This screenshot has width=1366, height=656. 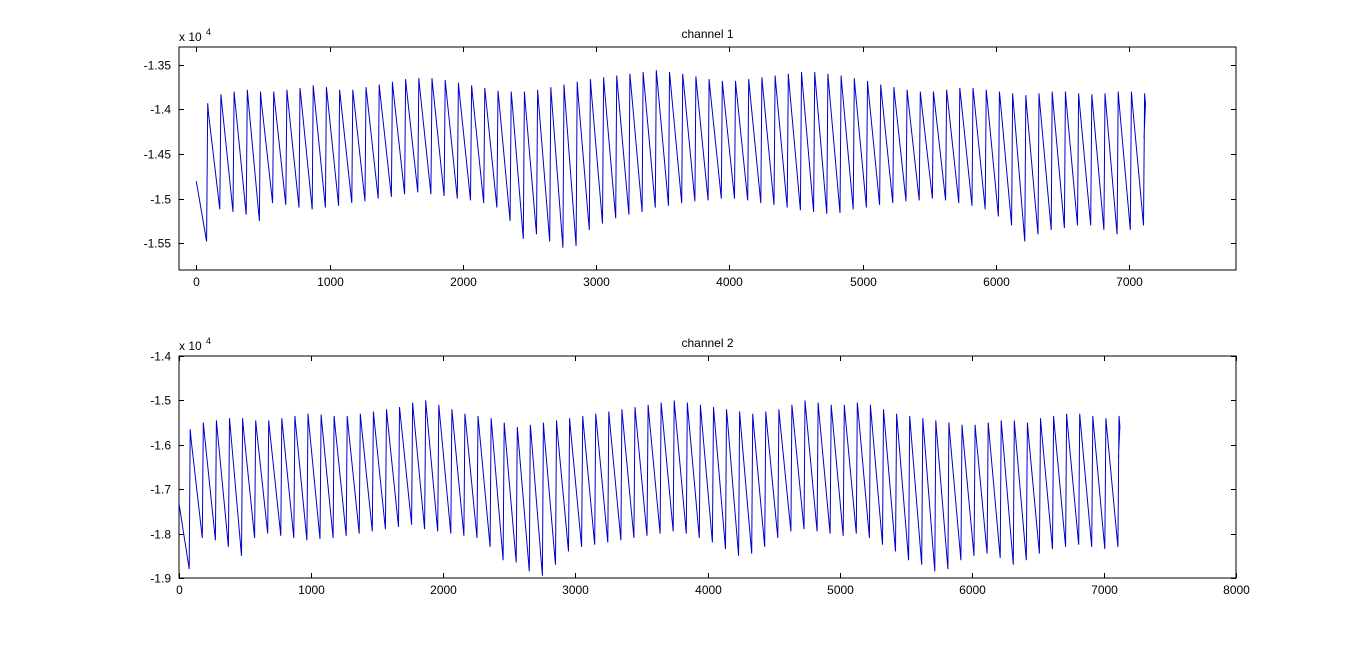 What do you see at coordinates (158, 155) in the screenshot?
I see `y-tick-label: -1.45` at bounding box center [158, 155].